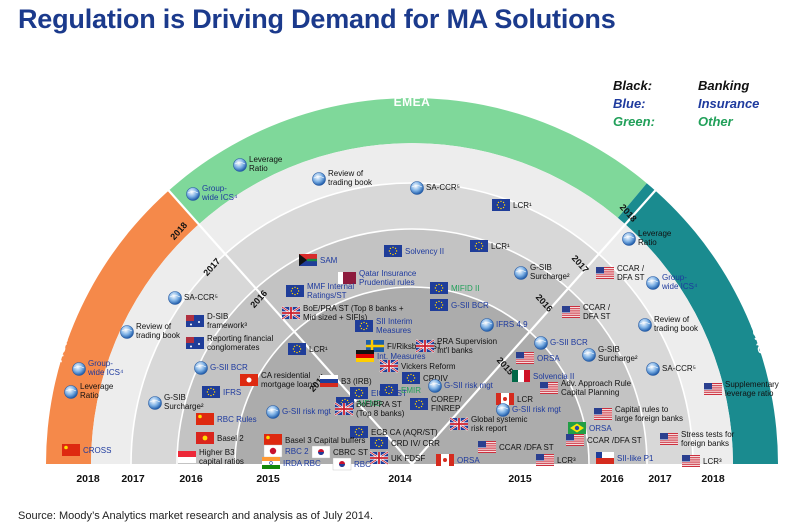 The width and height of the screenshot is (800, 527). Describe the element at coordinates (577, 428) in the screenshot. I see `br-flag-icon` at that location.